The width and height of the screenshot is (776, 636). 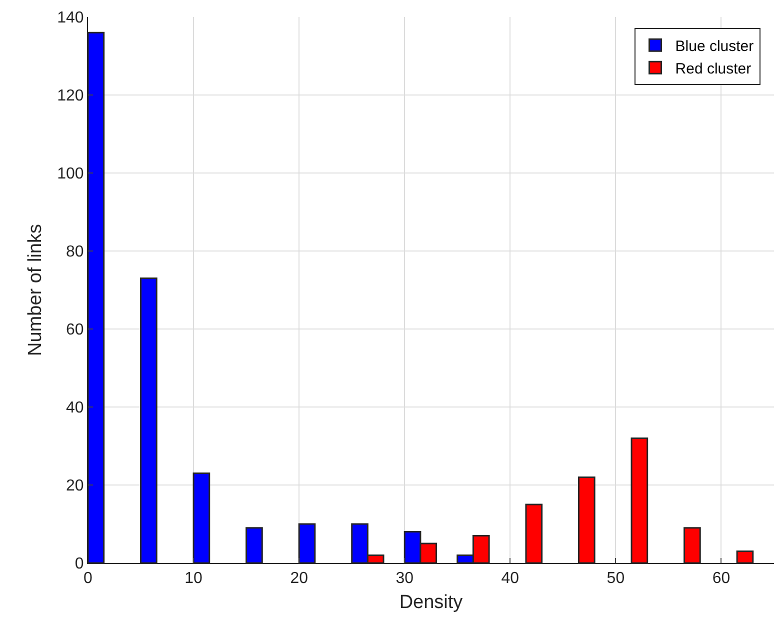 What do you see at coordinates (615, 579) in the screenshot?
I see `x-tick-label: 50` at bounding box center [615, 579].